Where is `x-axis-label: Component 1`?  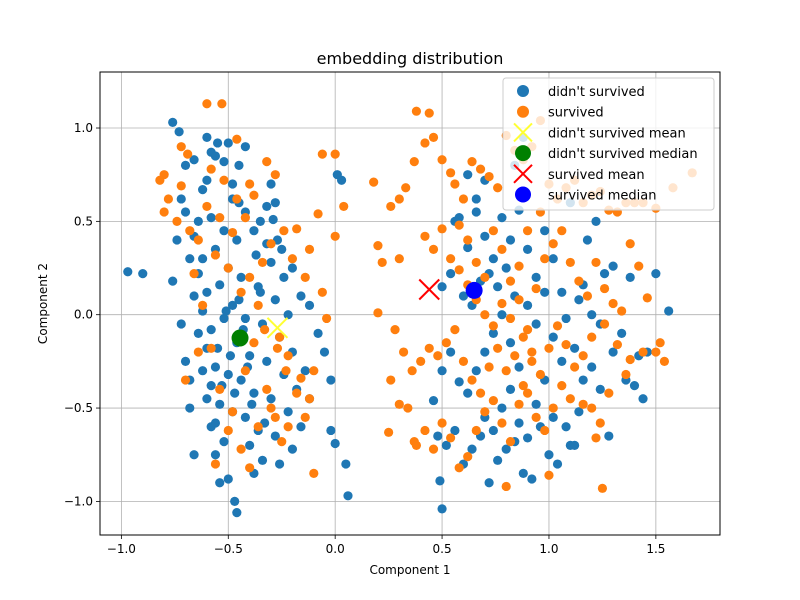
x-axis-label: Component 1 is located at coordinates (409, 570).